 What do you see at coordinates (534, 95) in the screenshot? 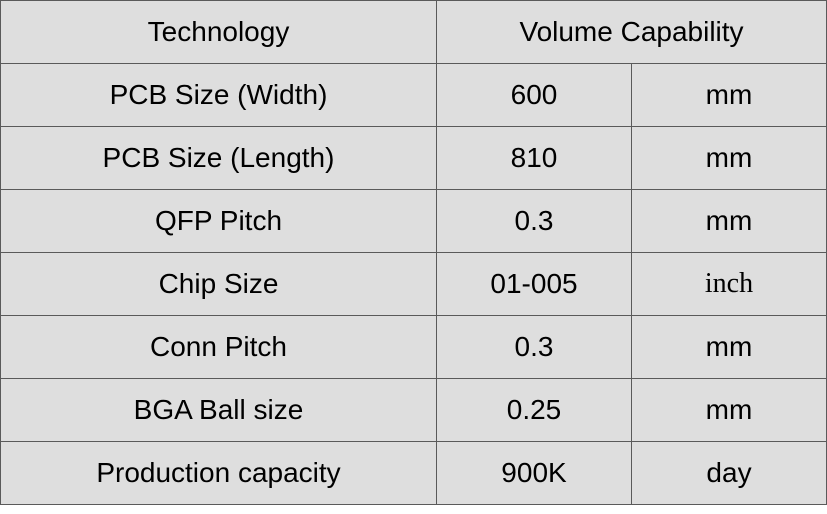
I see `value-cell: 600` at bounding box center [534, 95].